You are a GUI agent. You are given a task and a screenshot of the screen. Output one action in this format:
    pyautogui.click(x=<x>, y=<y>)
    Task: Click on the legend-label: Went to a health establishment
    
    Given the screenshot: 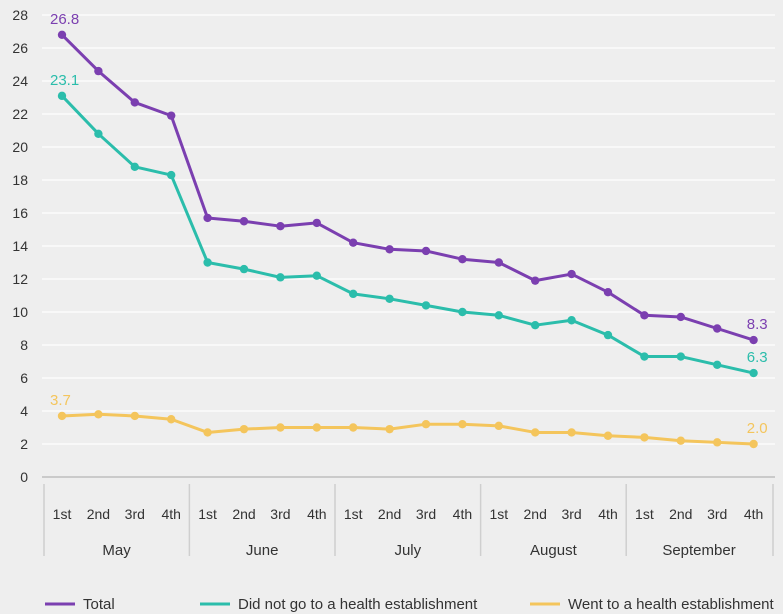 What is the action you would take?
    pyautogui.click(x=671, y=604)
    